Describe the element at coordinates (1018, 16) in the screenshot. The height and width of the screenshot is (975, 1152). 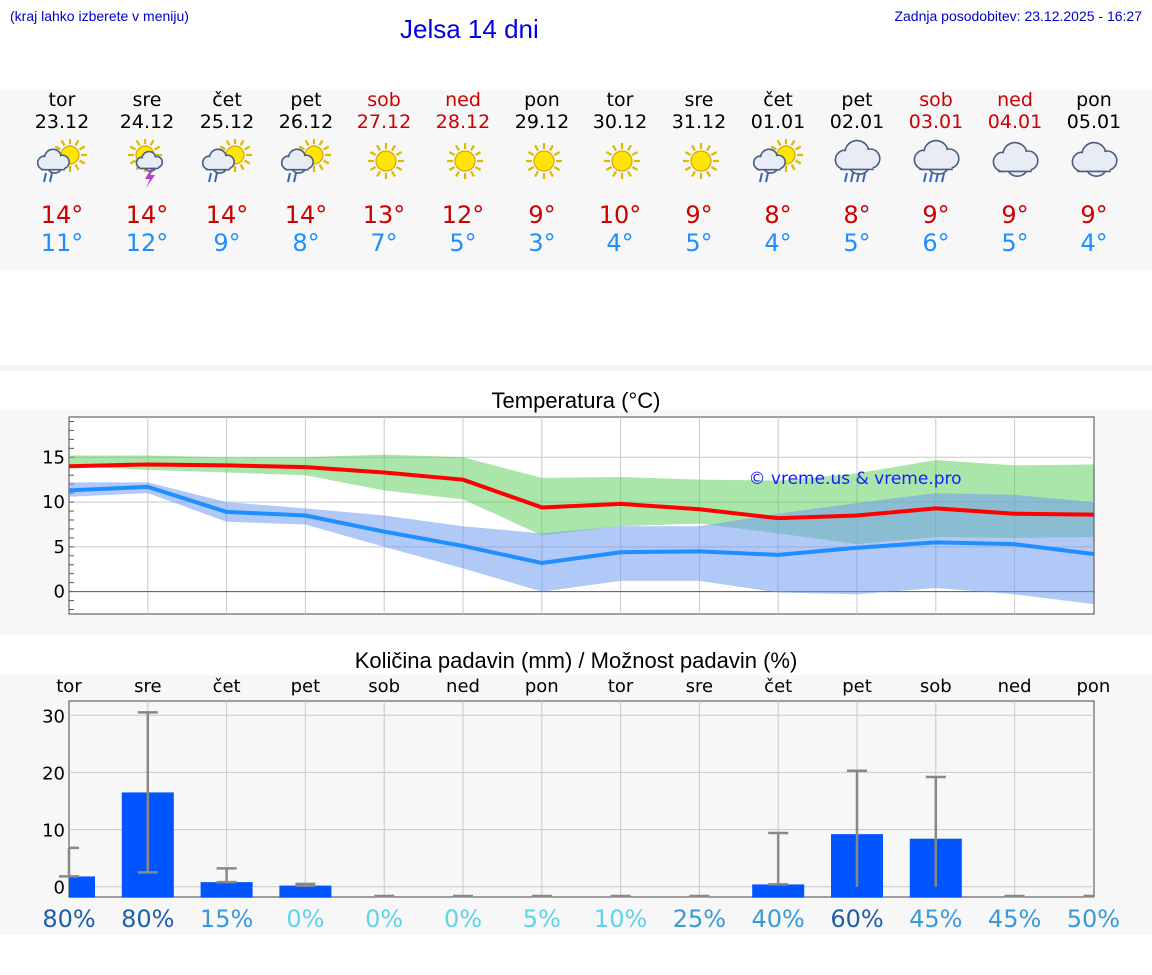
I see `last-updated: Zadnja posodobitev: 23.12.2025 - 16:27` at that location.